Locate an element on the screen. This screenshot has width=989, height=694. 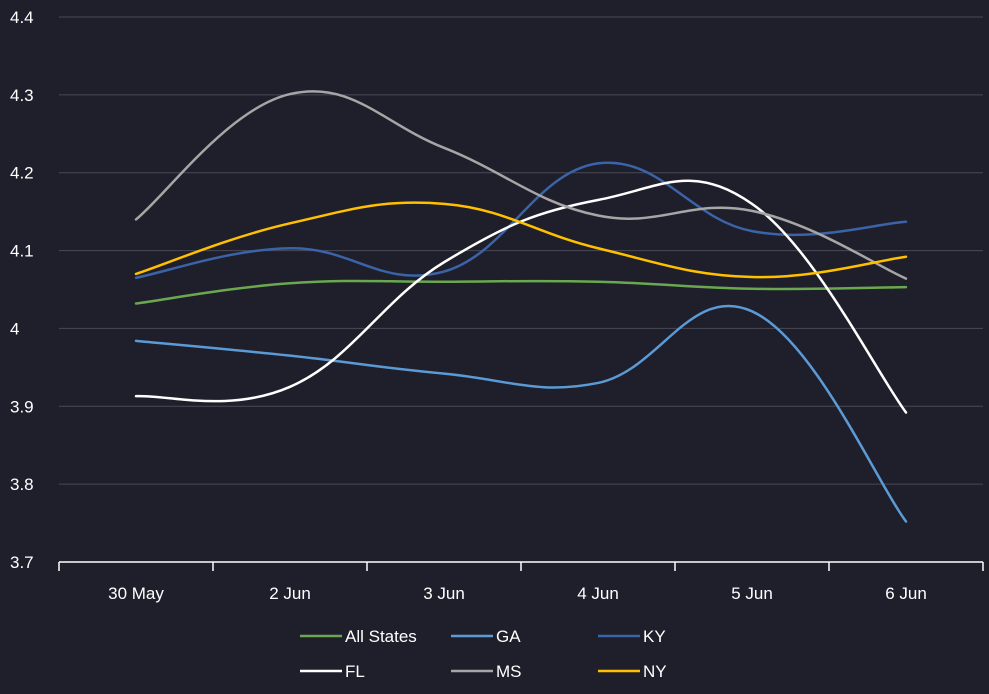
y-tick-label: 4.3 is located at coordinates (22, 95).